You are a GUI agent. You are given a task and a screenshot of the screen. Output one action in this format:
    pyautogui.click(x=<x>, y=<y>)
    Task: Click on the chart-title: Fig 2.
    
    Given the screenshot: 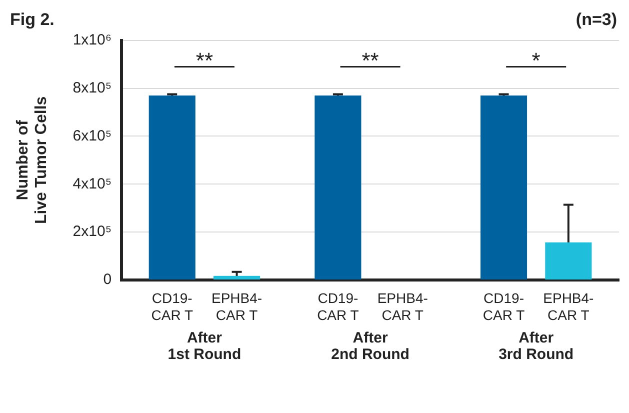 What is the action you would take?
    pyautogui.click(x=32, y=19)
    